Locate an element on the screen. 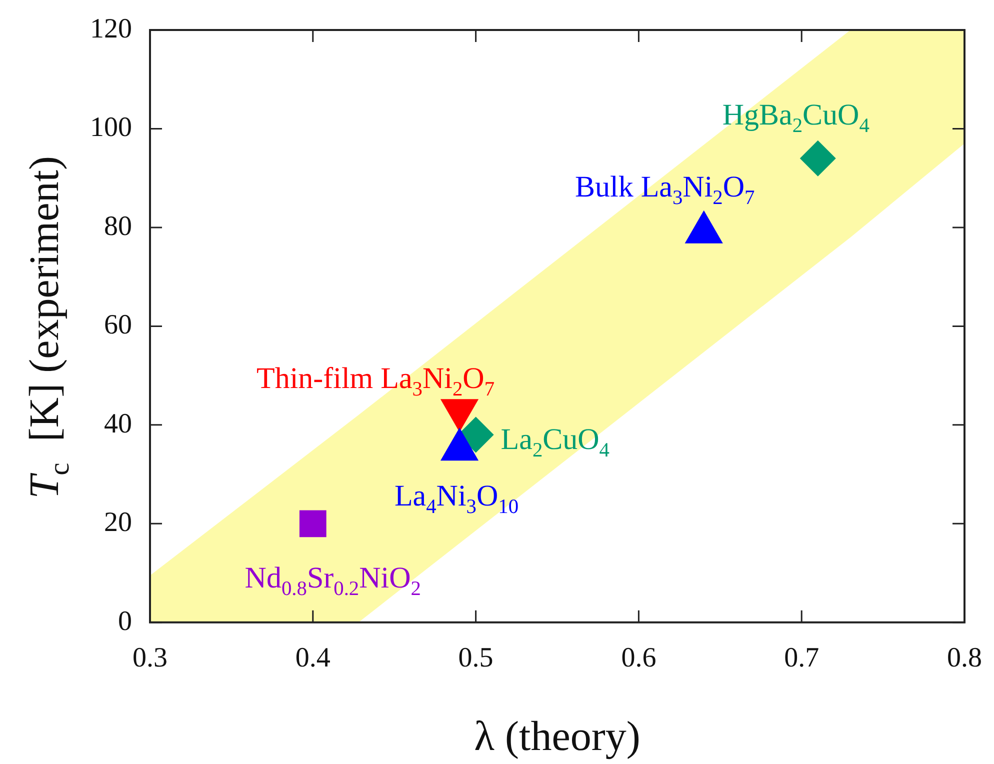 The height and width of the screenshot is (764, 994). x-tick-label: 0.7 is located at coordinates (802, 658).